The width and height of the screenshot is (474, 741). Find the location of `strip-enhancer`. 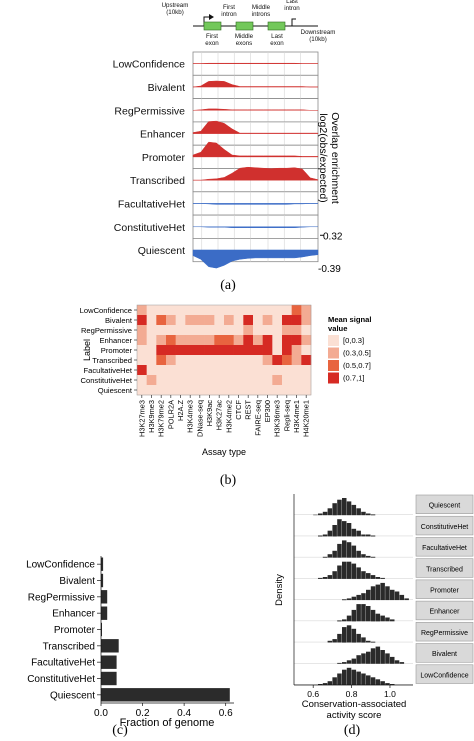

strip-enhancer is located at coordinates (444, 610).